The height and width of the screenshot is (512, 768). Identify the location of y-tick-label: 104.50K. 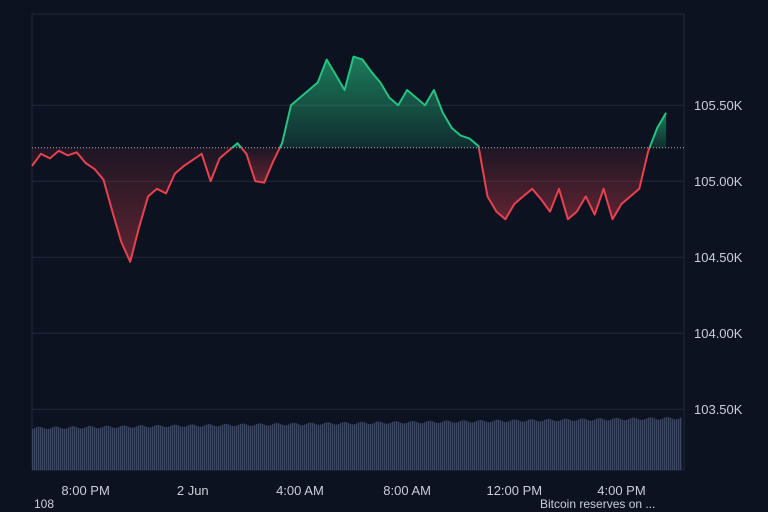
(718, 257).